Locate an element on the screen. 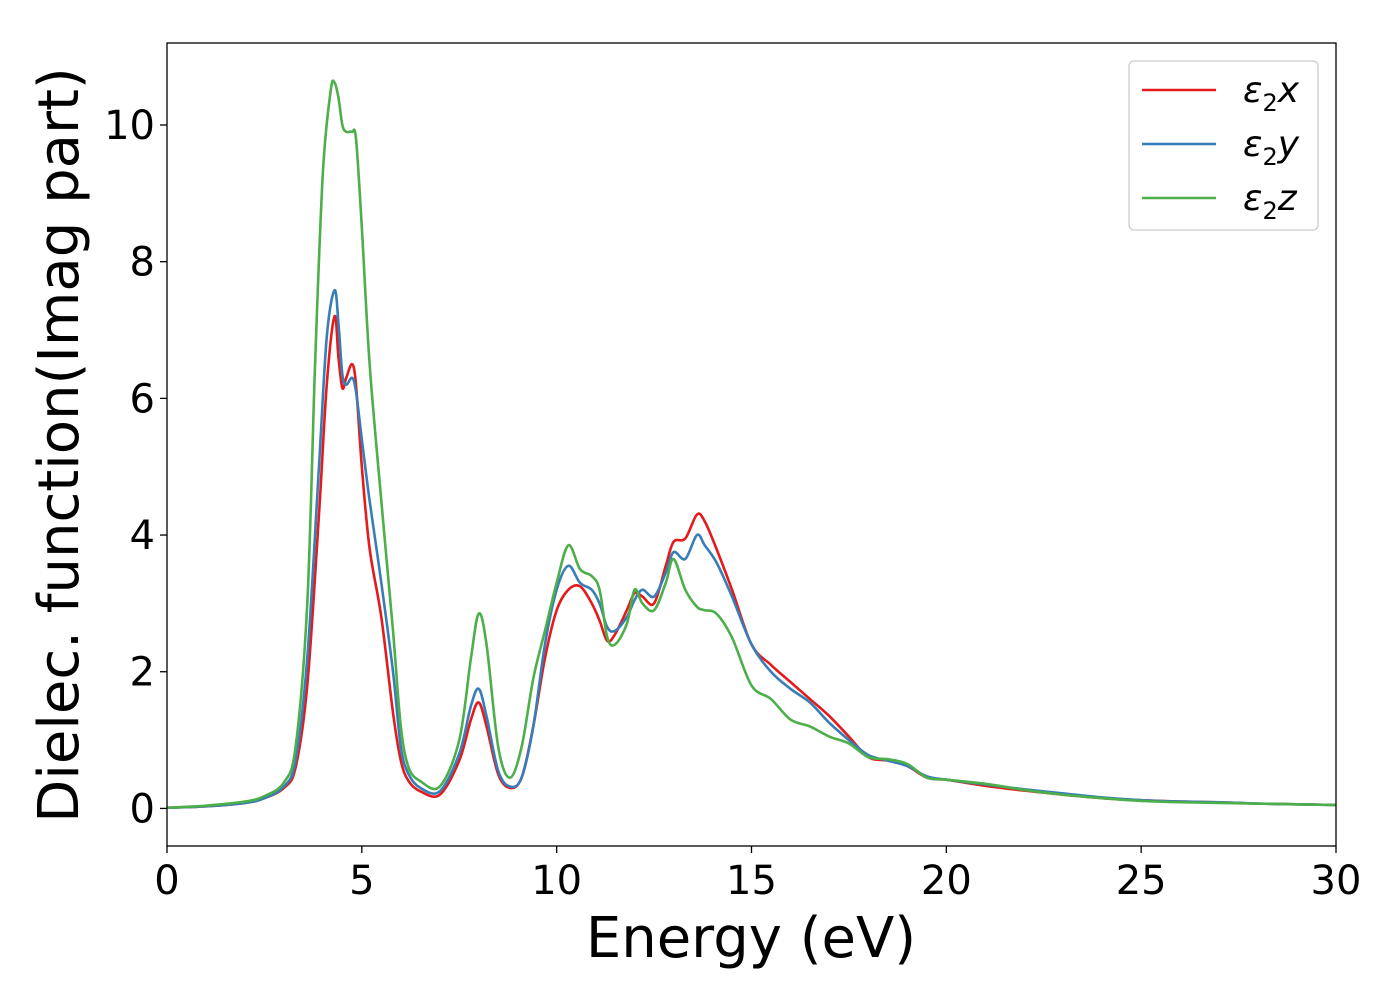 This screenshot has height=1000, width=1400. legend-box is located at coordinates (1223, 145).